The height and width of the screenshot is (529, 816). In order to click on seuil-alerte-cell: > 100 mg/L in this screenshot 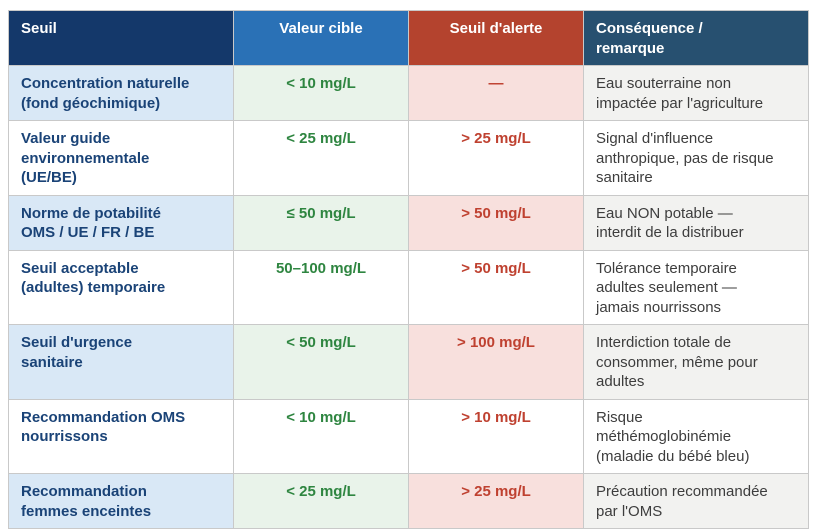, I will do `click(496, 362)`.